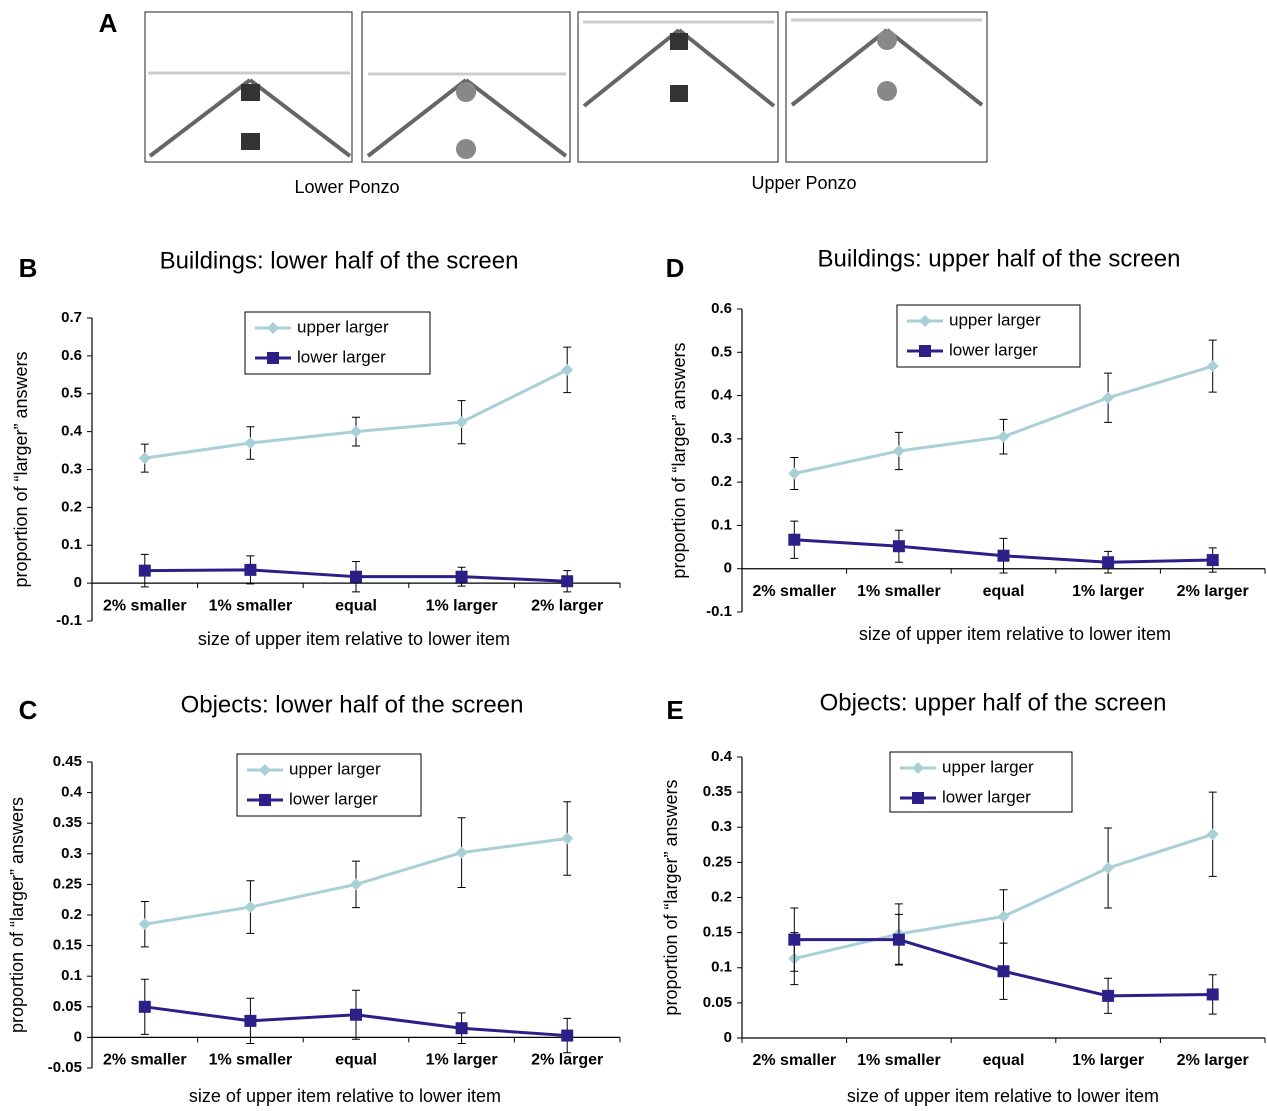 Image resolution: width=1267 pixels, height=1111 pixels. I want to click on panel-a: A, so click(543, 102).